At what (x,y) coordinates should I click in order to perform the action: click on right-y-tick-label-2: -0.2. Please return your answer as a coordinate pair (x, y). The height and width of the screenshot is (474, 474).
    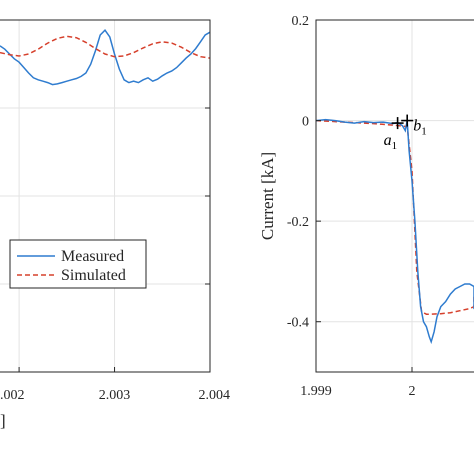
    Looking at the image, I should click on (298, 222).